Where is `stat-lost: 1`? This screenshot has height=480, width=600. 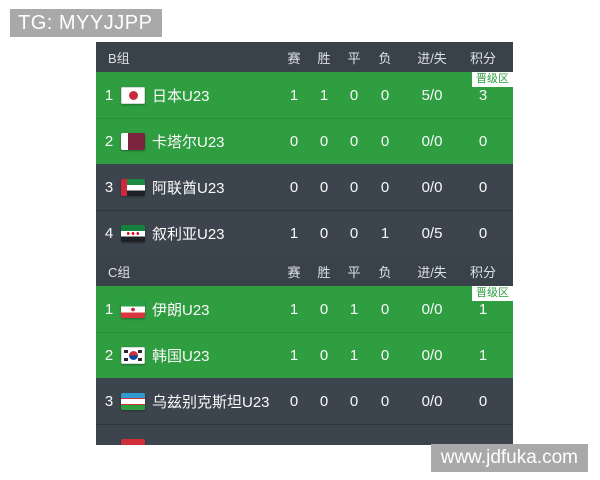
stat-lost: 1 is located at coordinates (385, 233).